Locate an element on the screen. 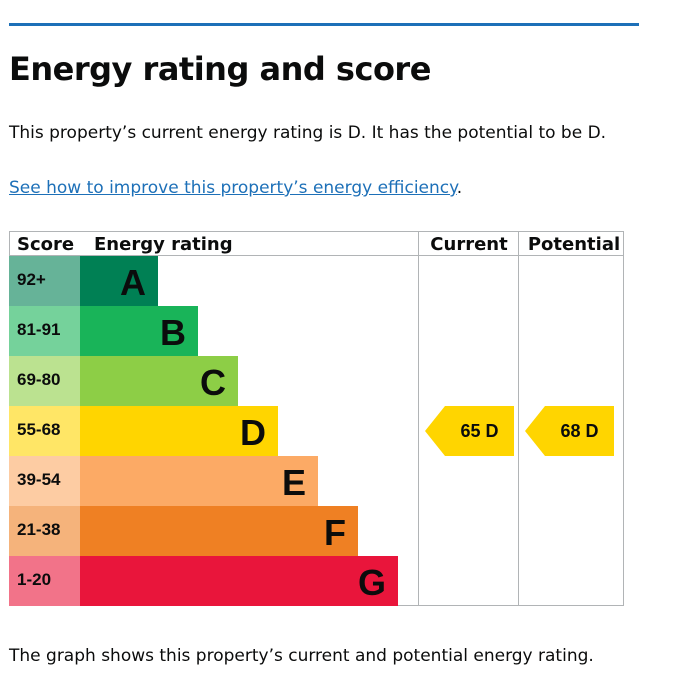 The image size is (688, 678). potential-rating-label: 68 D is located at coordinates (579, 431).